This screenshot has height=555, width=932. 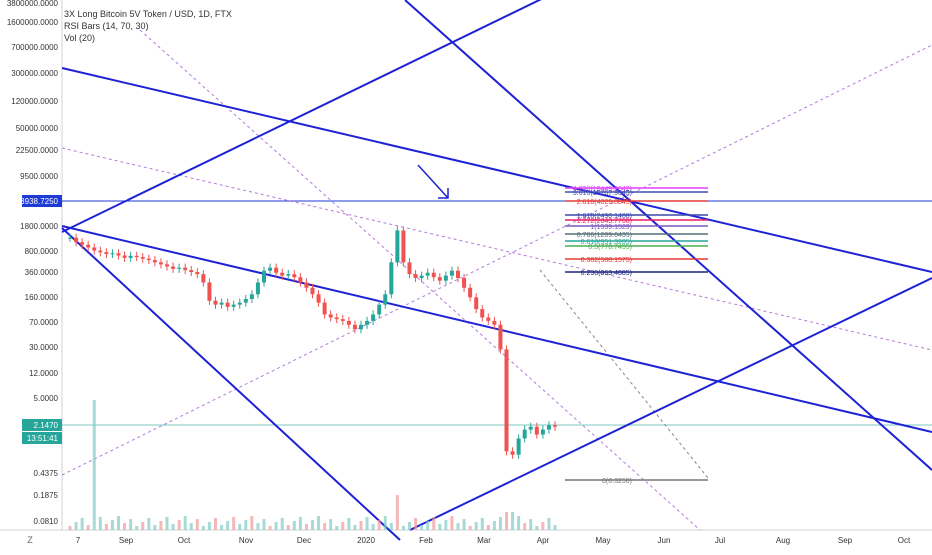 What do you see at coordinates (37, 150) in the screenshot?
I see `y-tick-label: 22500.0000` at bounding box center [37, 150].